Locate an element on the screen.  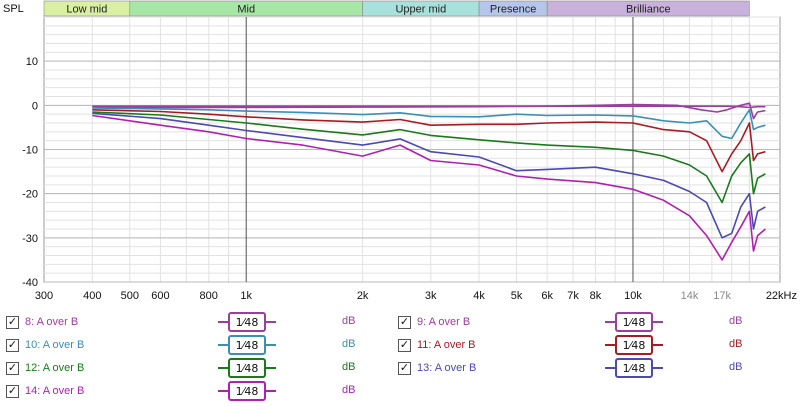
x-tick-label: 17k is located at coordinates (722, 296).